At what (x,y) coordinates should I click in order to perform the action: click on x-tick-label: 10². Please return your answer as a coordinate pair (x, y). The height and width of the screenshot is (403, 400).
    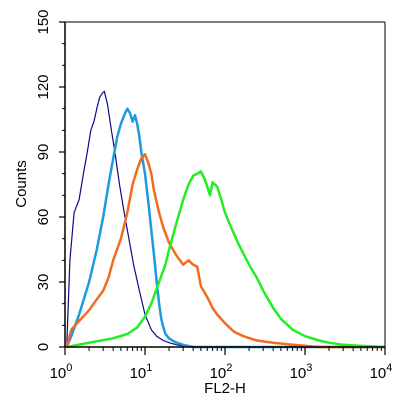
    Looking at the image, I should click on (221, 372).